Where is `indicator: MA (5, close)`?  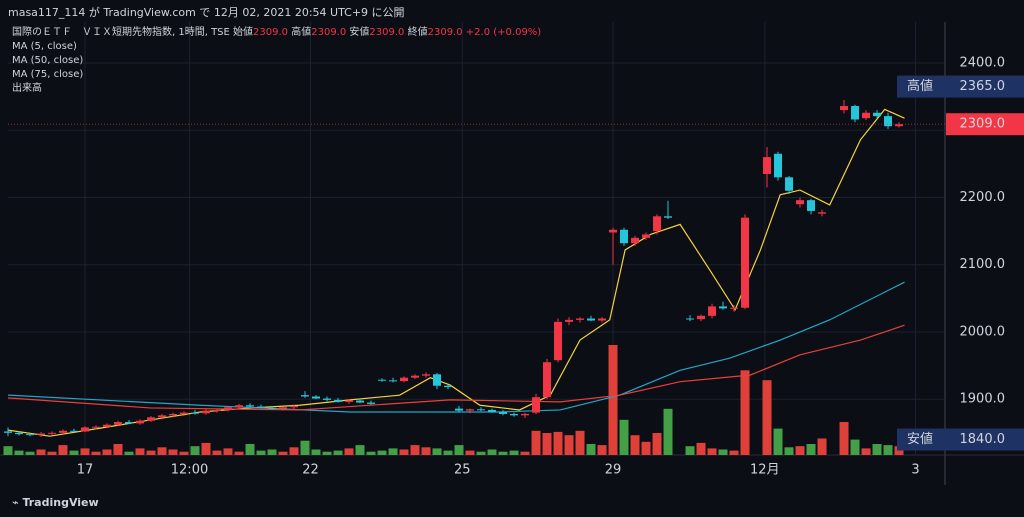
indicator: MA (5, close) is located at coordinates (44, 46).